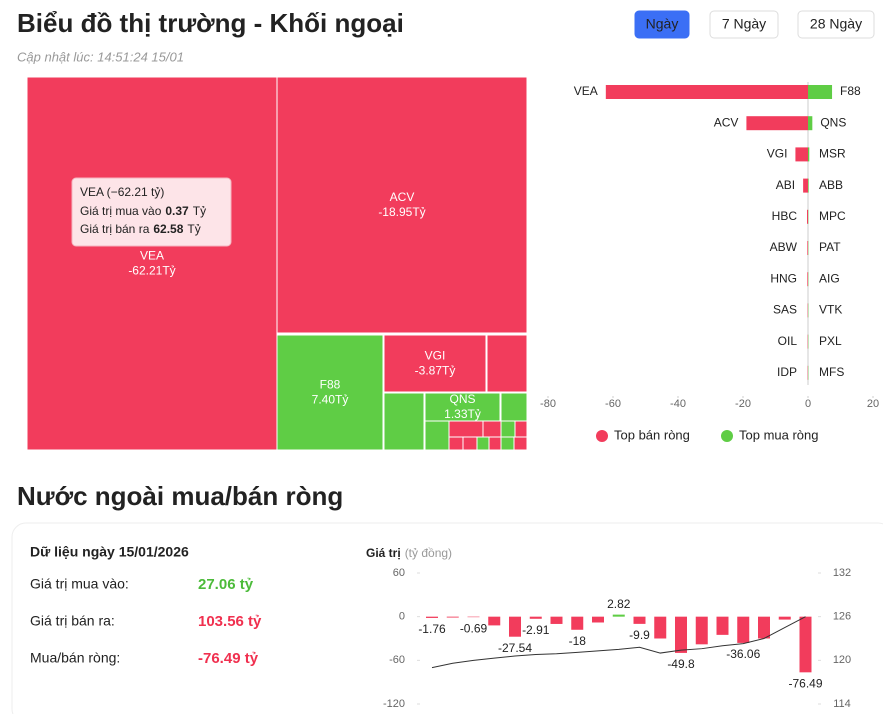 This screenshot has width=883, height=714. Describe the element at coordinates (830, 247) in the screenshot. I see `bar-category: PAT` at that location.